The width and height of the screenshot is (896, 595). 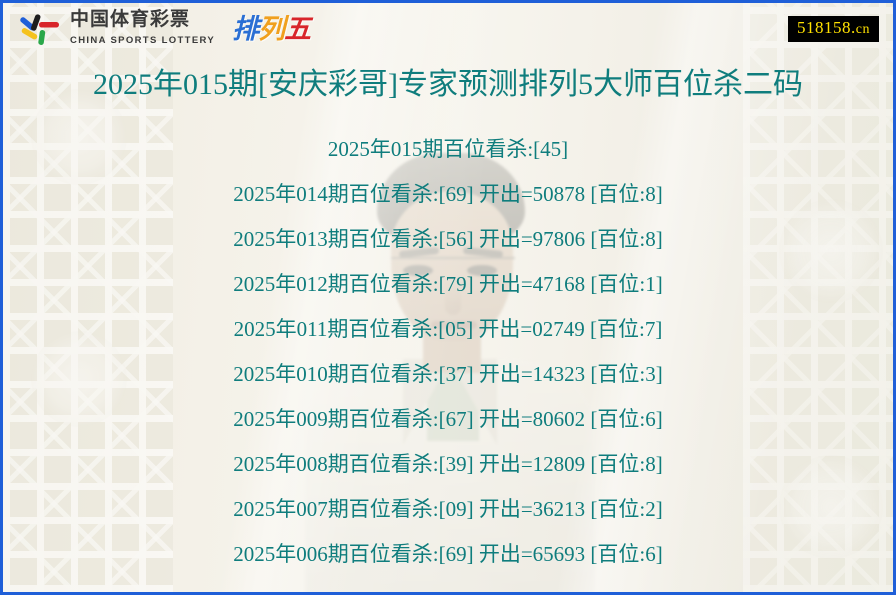 I want to click on prediction-row-text: 2025年013期百位看杀:[56] 开出=97806 [百位:8], so click(x=448, y=239).